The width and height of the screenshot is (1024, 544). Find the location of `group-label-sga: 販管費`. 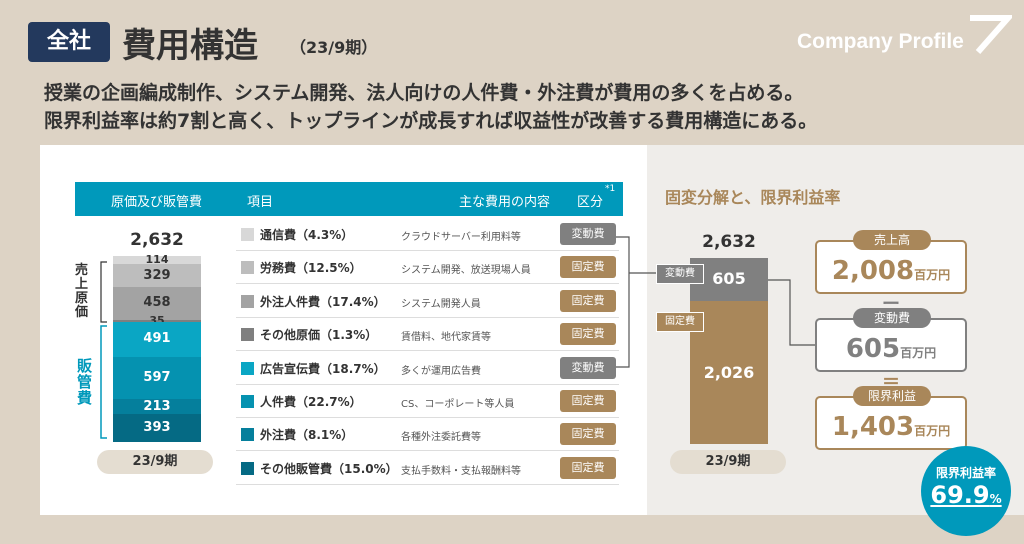

group-label-sga: 販管費 is located at coordinates (85, 382).